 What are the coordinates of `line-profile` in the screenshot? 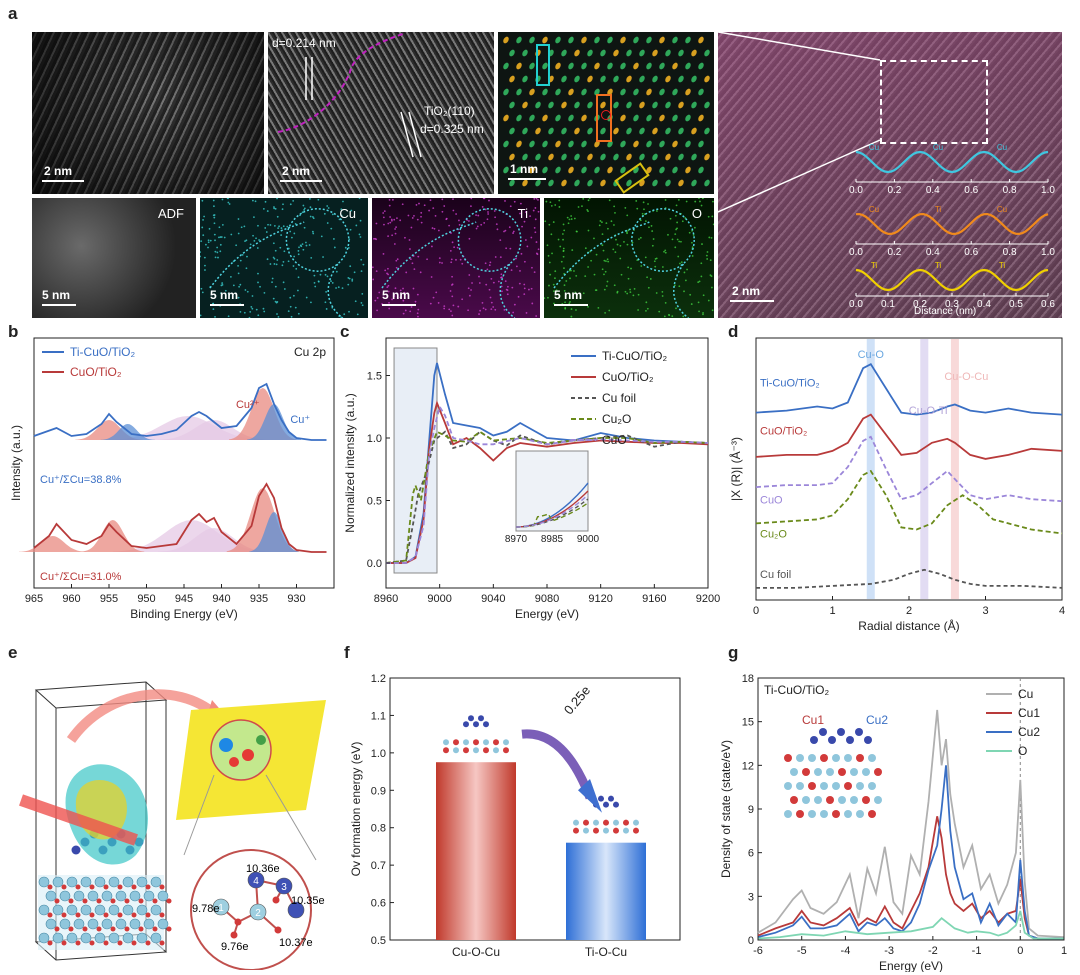 It's located at (952, 162).